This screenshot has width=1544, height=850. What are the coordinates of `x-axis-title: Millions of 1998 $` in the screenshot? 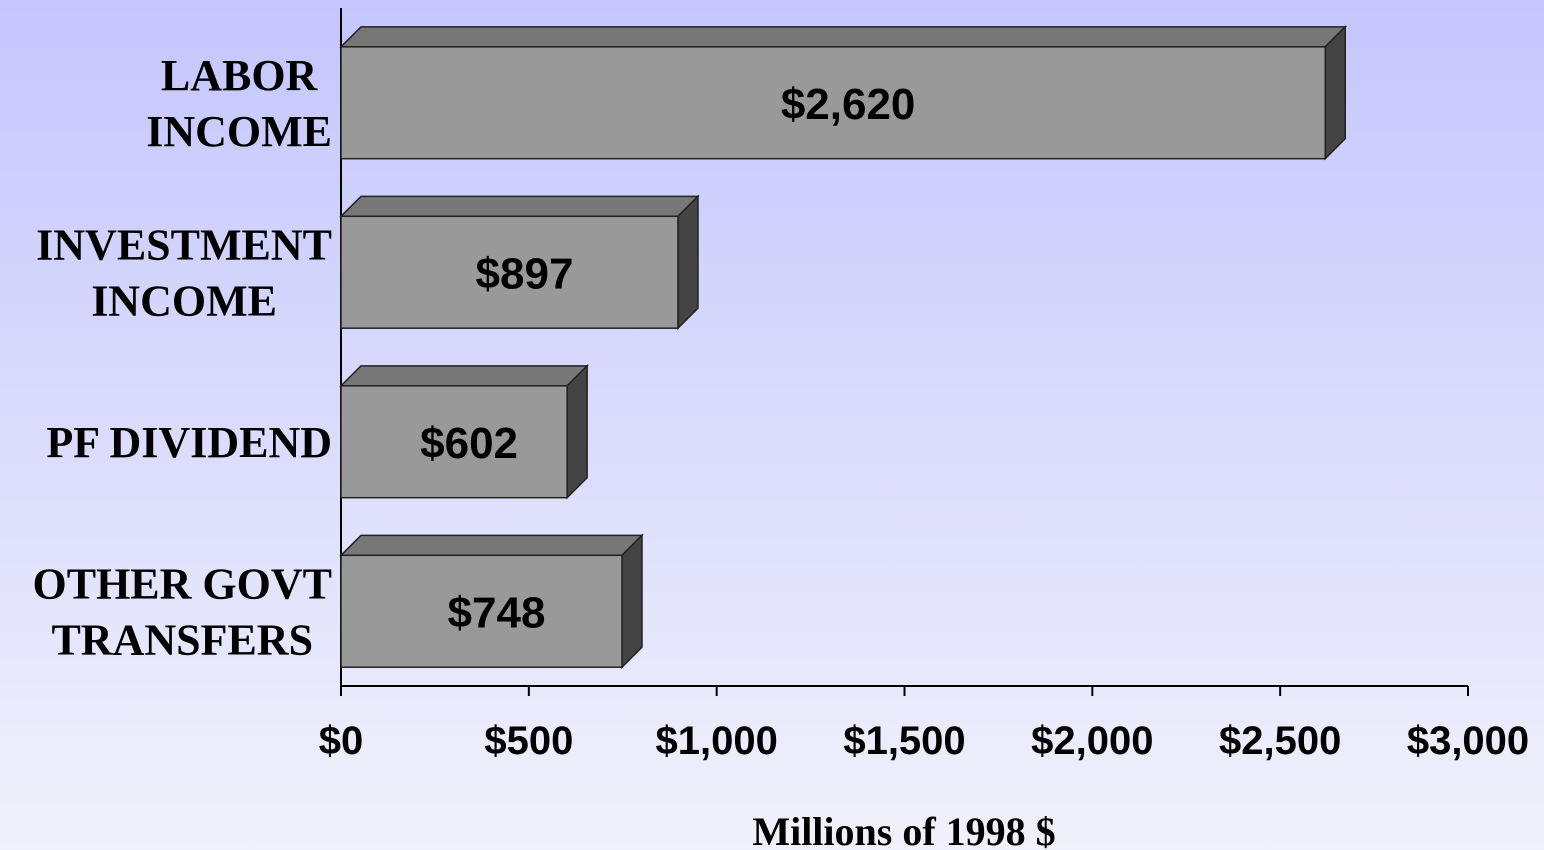 It's located at (903, 829).